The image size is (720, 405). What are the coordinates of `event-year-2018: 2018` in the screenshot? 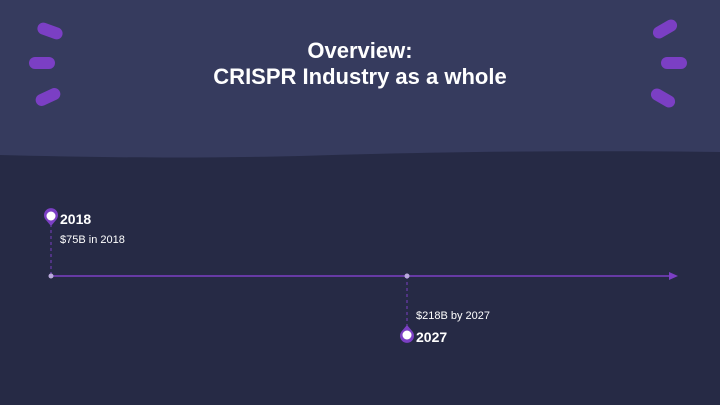 It's located at (76, 219).